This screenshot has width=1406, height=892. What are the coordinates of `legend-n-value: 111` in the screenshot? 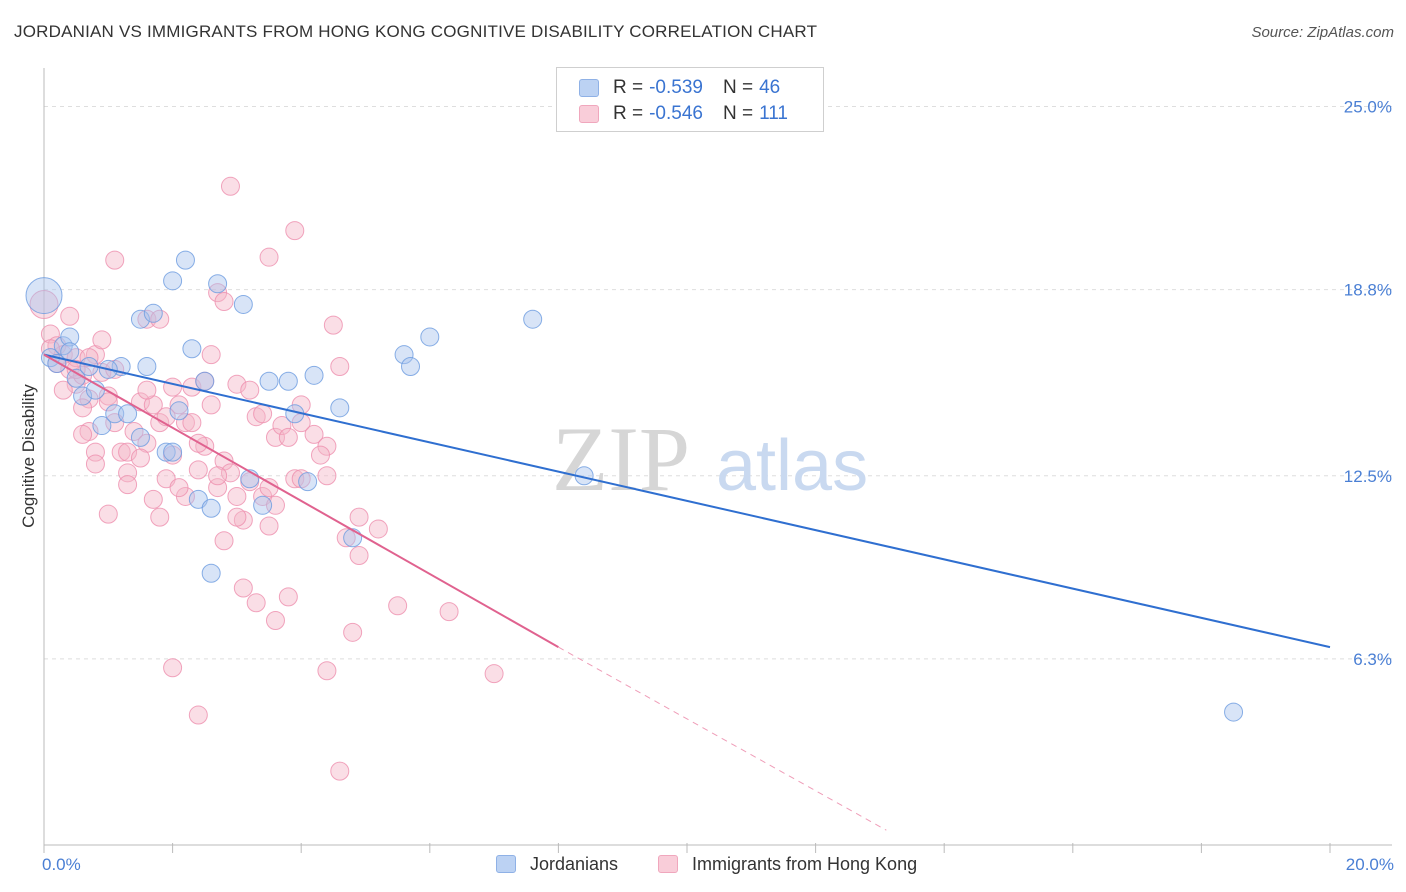 It's located at (773, 113).